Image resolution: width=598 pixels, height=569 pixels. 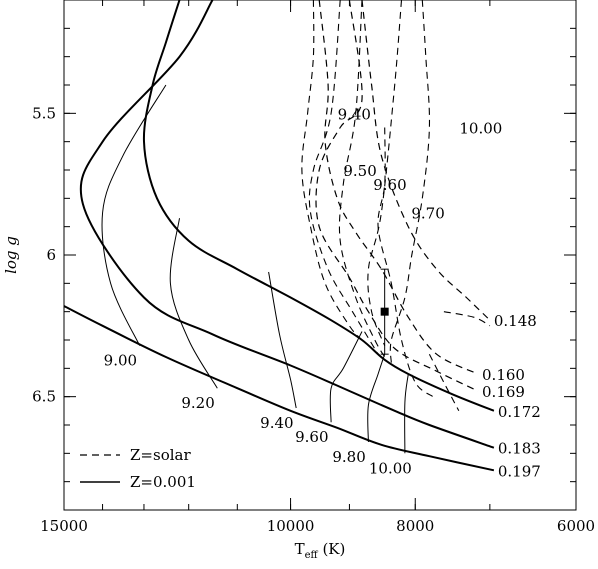 What do you see at coordinates (291, 526) in the screenshot?
I see `x-tick-label: 10000` at bounding box center [291, 526].